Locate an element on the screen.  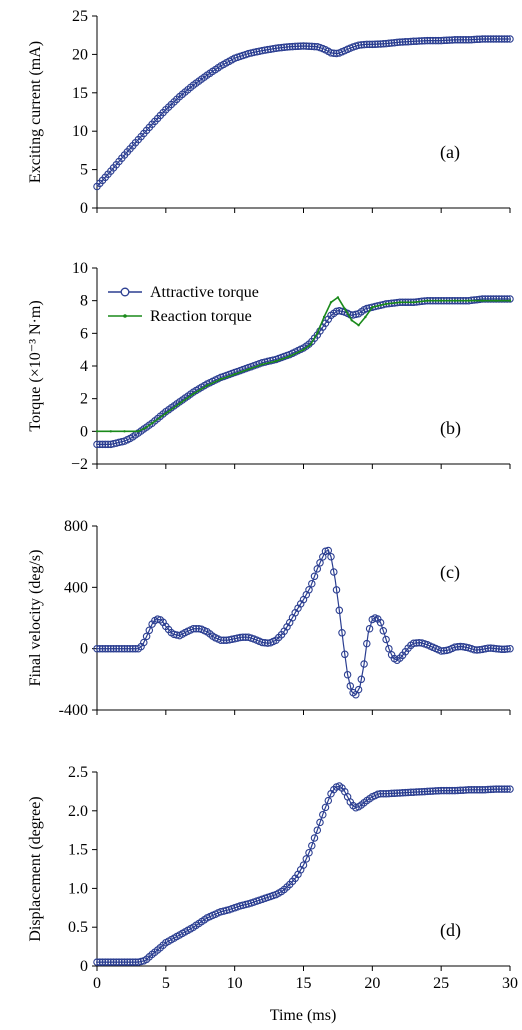
series-main is located at coordinates (303, 113).